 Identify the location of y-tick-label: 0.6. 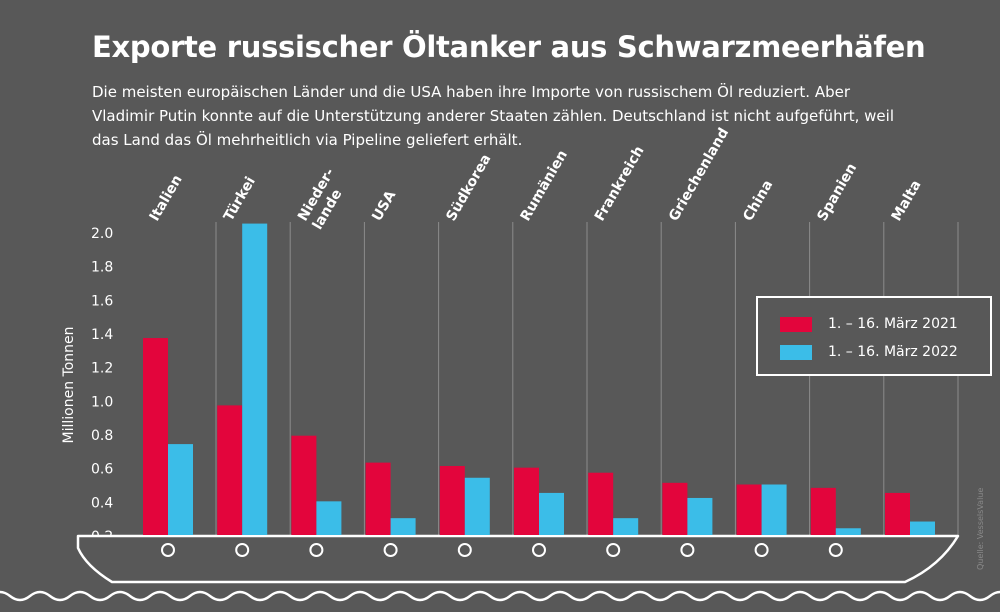
(102, 470).